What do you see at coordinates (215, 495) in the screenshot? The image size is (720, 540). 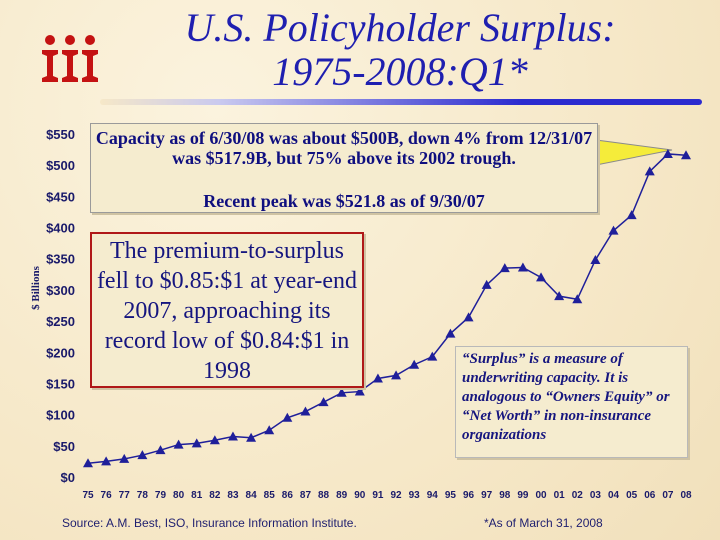 I see `x-tick-label: 82` at bounding box center [215, 495].